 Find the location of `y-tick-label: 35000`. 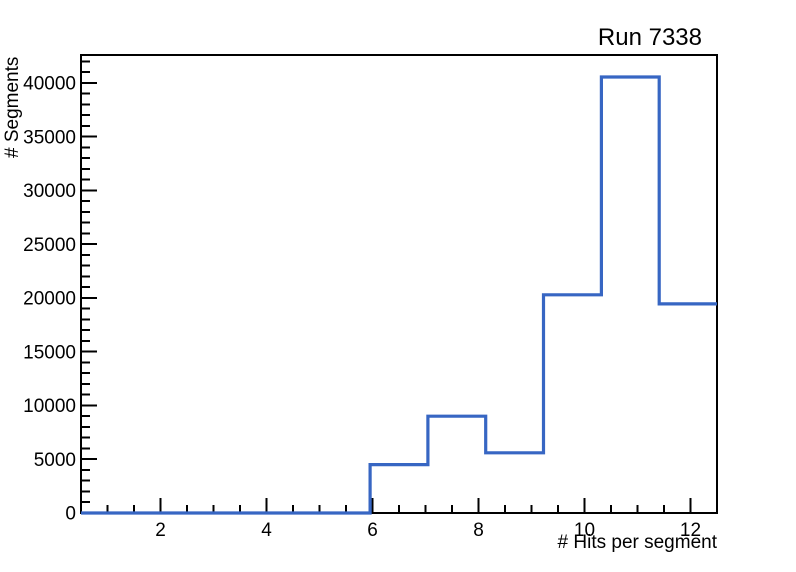

y-tick-label: 35000 is located at coordinates (49, 137).